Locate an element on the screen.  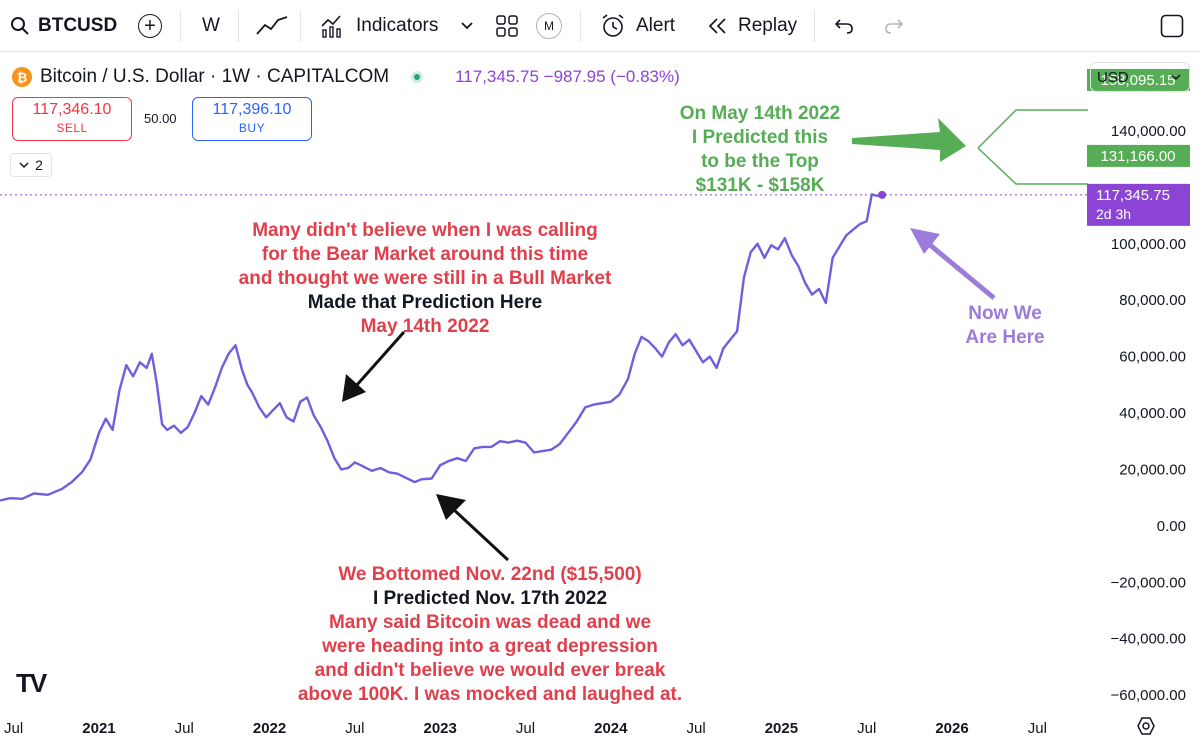
last-price-point is located at coordinates (882, 194).